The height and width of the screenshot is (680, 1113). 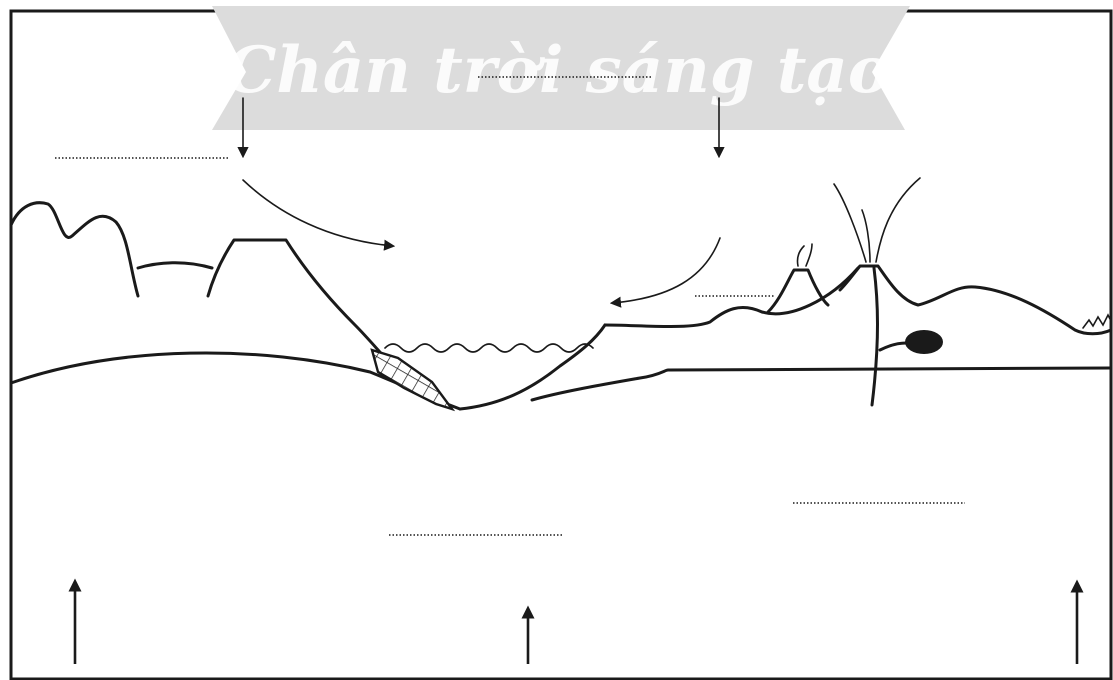 What do you see at coordinates (532, 367) in the screenshot?
I see `trench-floor` at bounding box center [532, 367].